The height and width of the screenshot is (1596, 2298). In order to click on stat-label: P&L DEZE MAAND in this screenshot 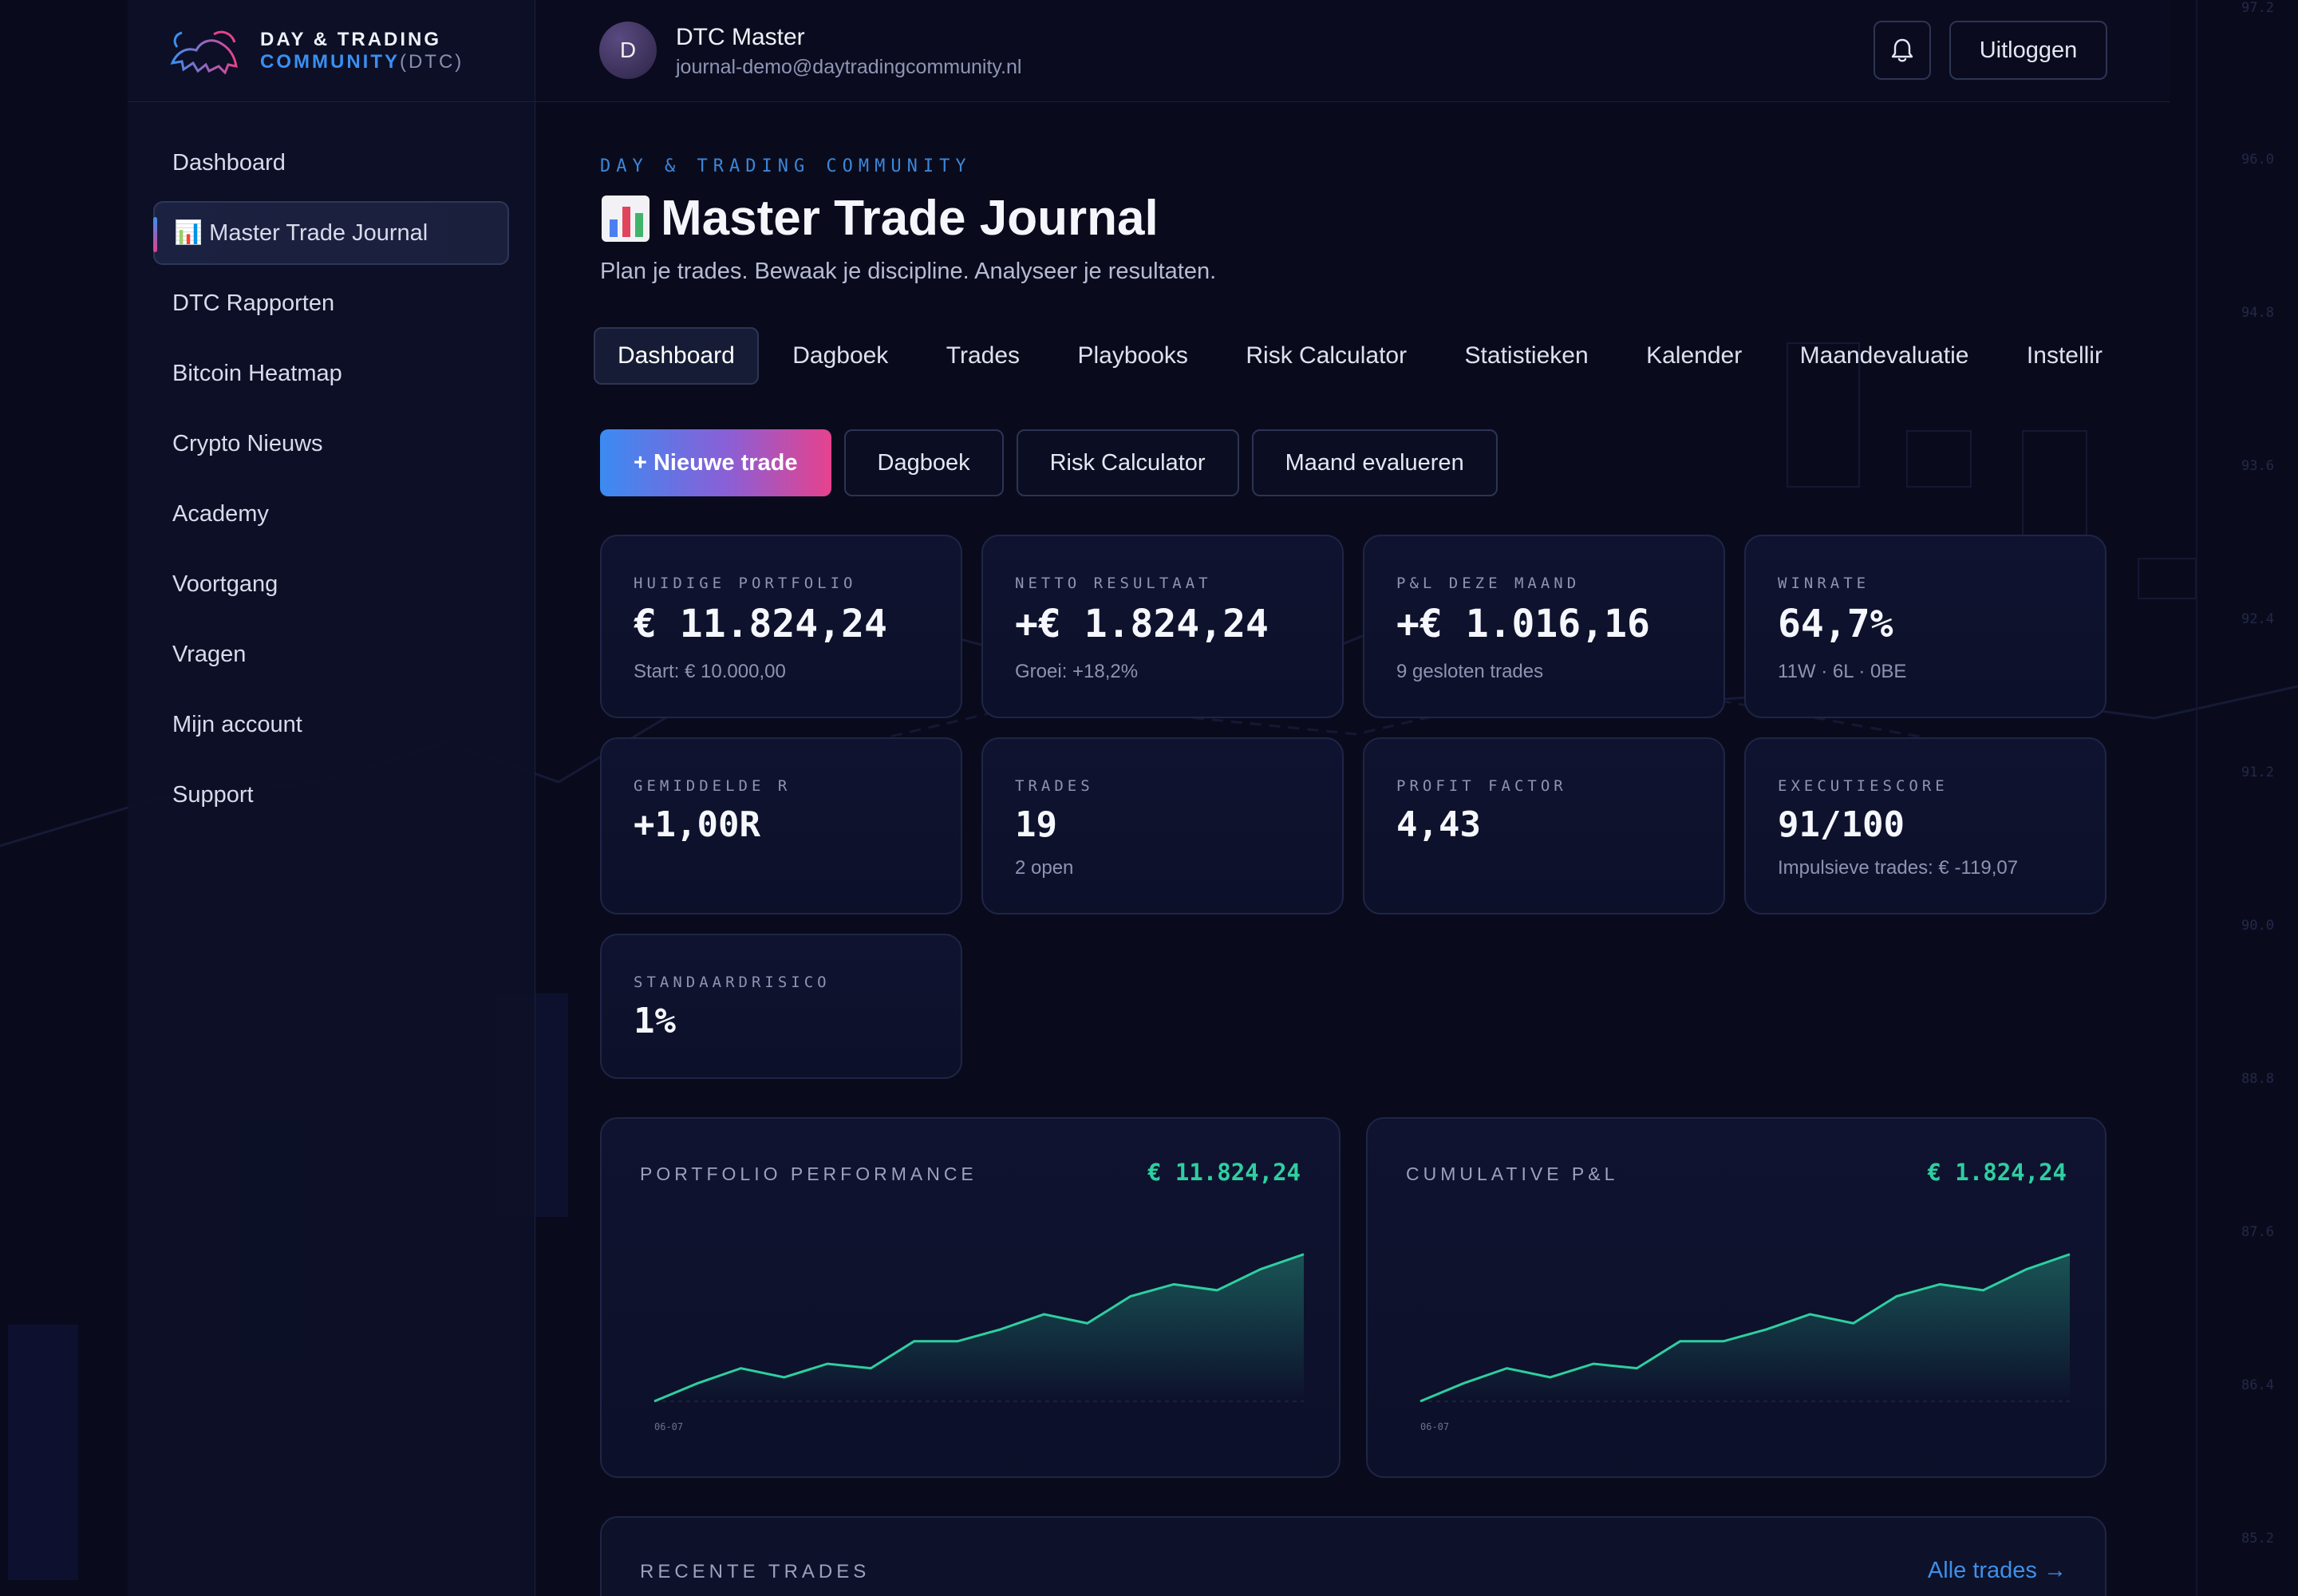, I will do `click(1488, 583)`.